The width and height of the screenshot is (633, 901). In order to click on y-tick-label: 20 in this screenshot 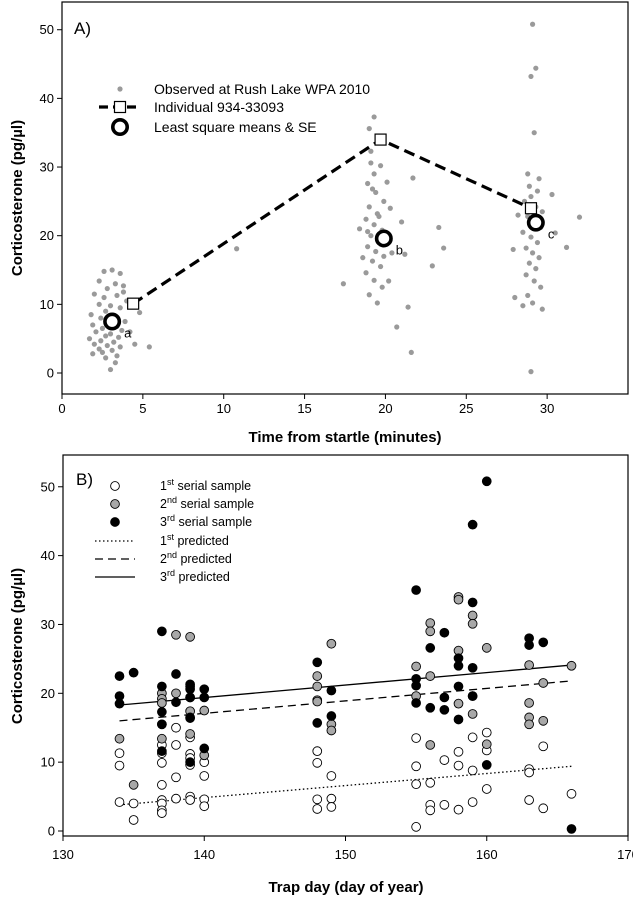, I will do `click(47, 235)`.